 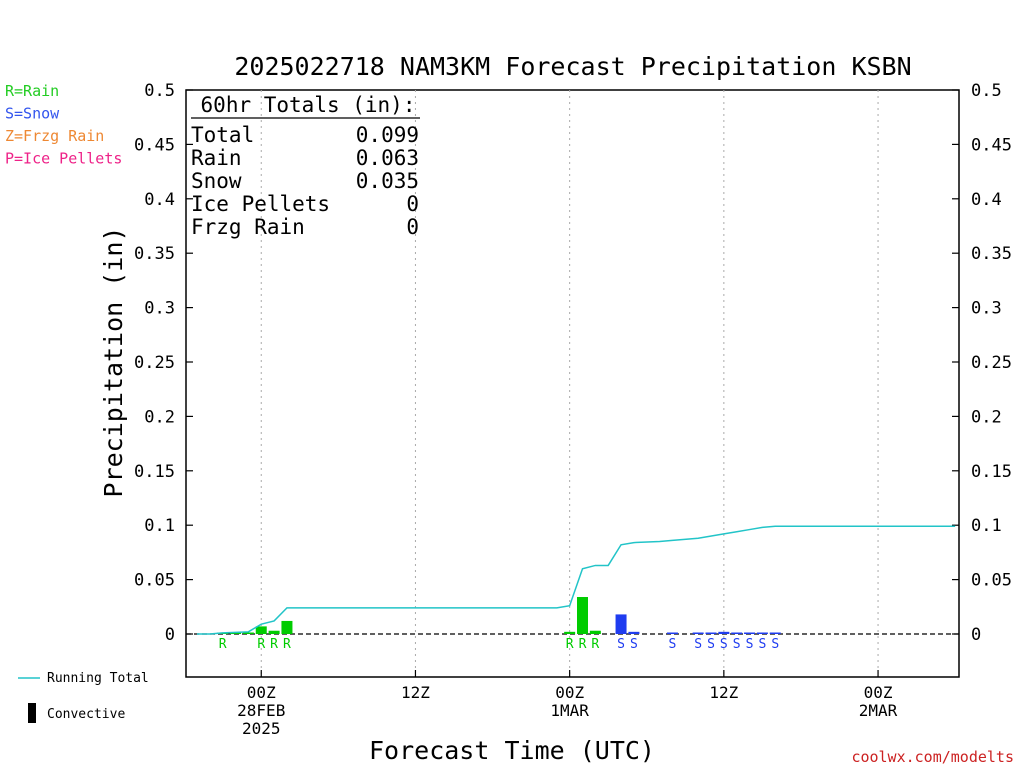 I want to click on x-tick-label: 2MAR, so click(x=878, y=710).